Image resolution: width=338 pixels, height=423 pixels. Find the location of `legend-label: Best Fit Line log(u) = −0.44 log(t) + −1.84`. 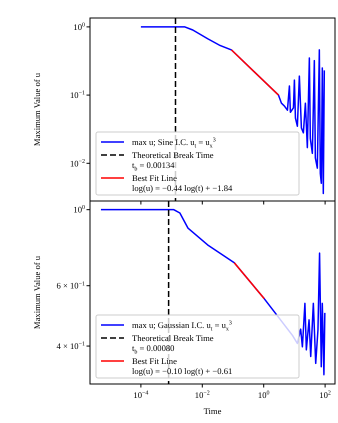

legend-label: Best Fit Line log(u) = −0.44 log(t) + −1.84 is located at coordinates (183, 183).